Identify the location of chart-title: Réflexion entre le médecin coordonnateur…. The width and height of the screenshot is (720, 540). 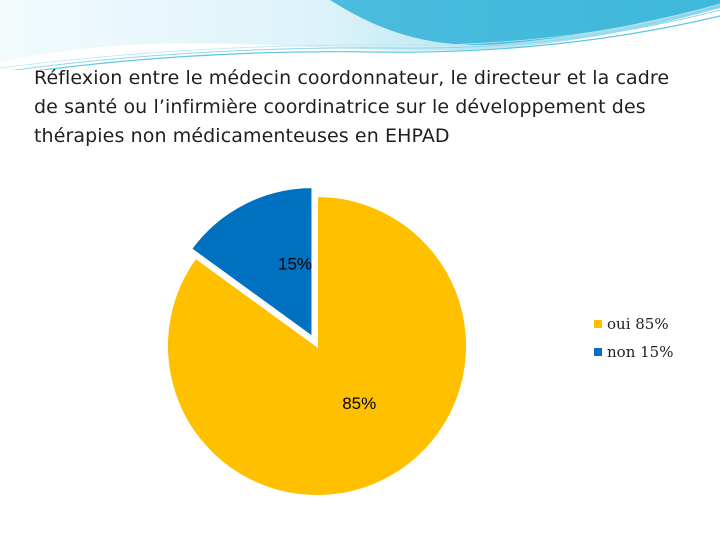
(352, 107).